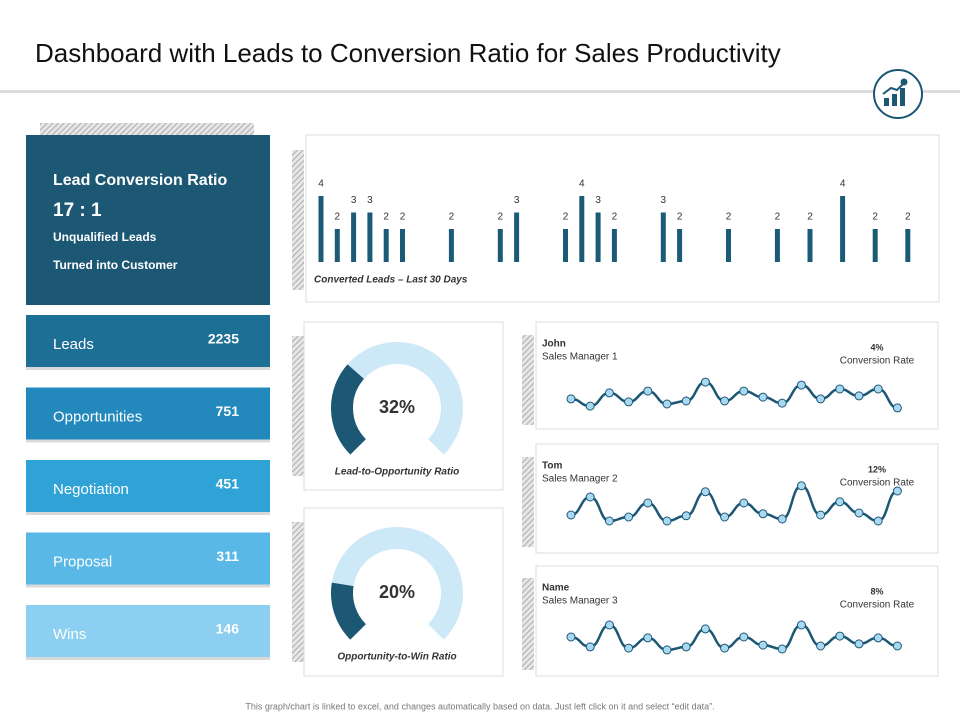  I want to click on funnel-label: Proposal, so click(82, 561).